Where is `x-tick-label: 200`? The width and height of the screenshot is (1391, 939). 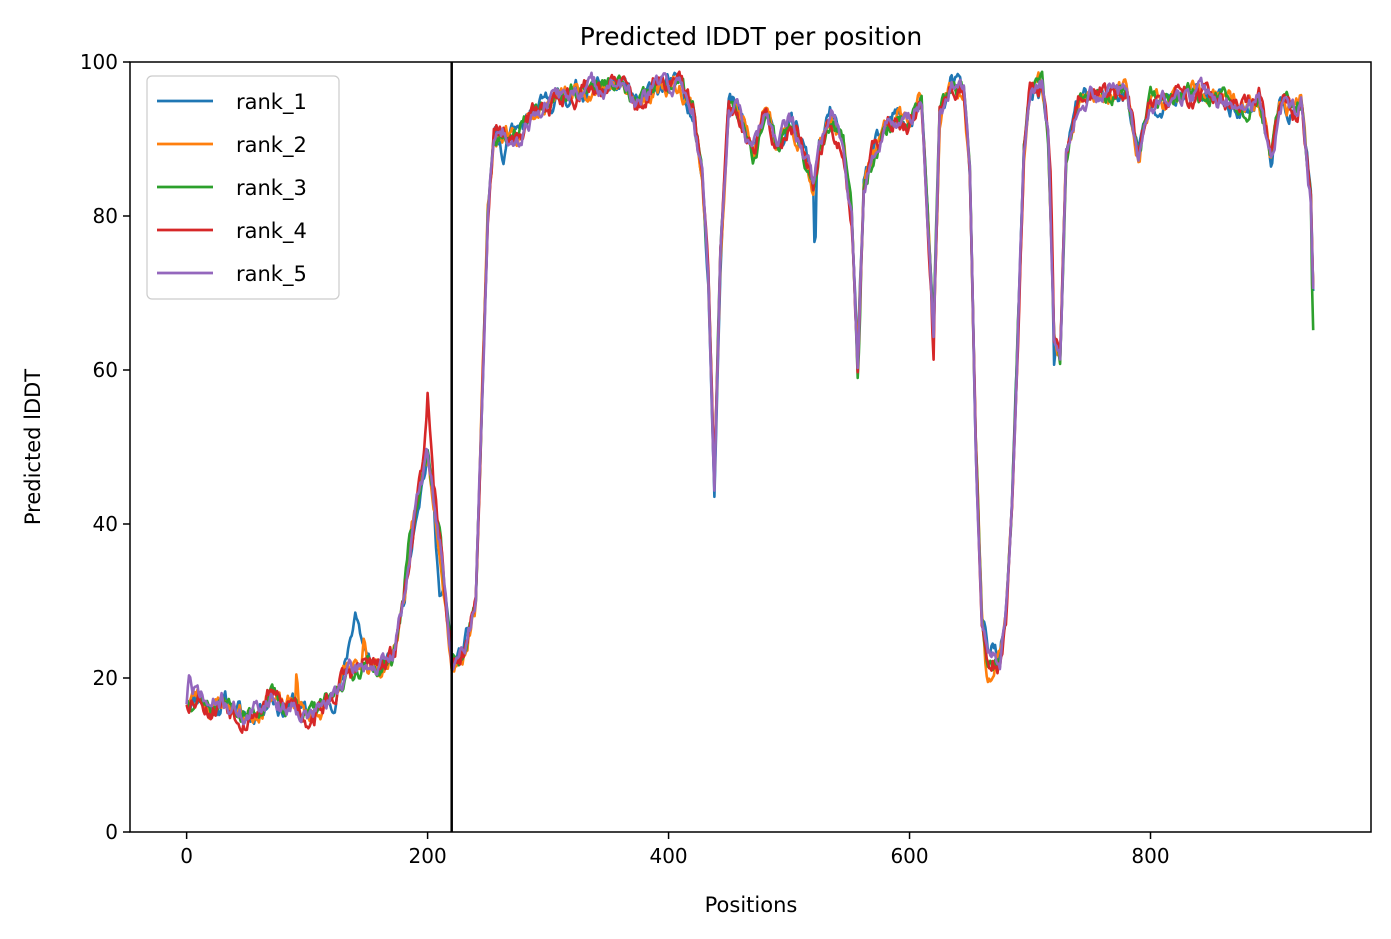
x-tick-label: 200 is located at coordinates (428, 856).